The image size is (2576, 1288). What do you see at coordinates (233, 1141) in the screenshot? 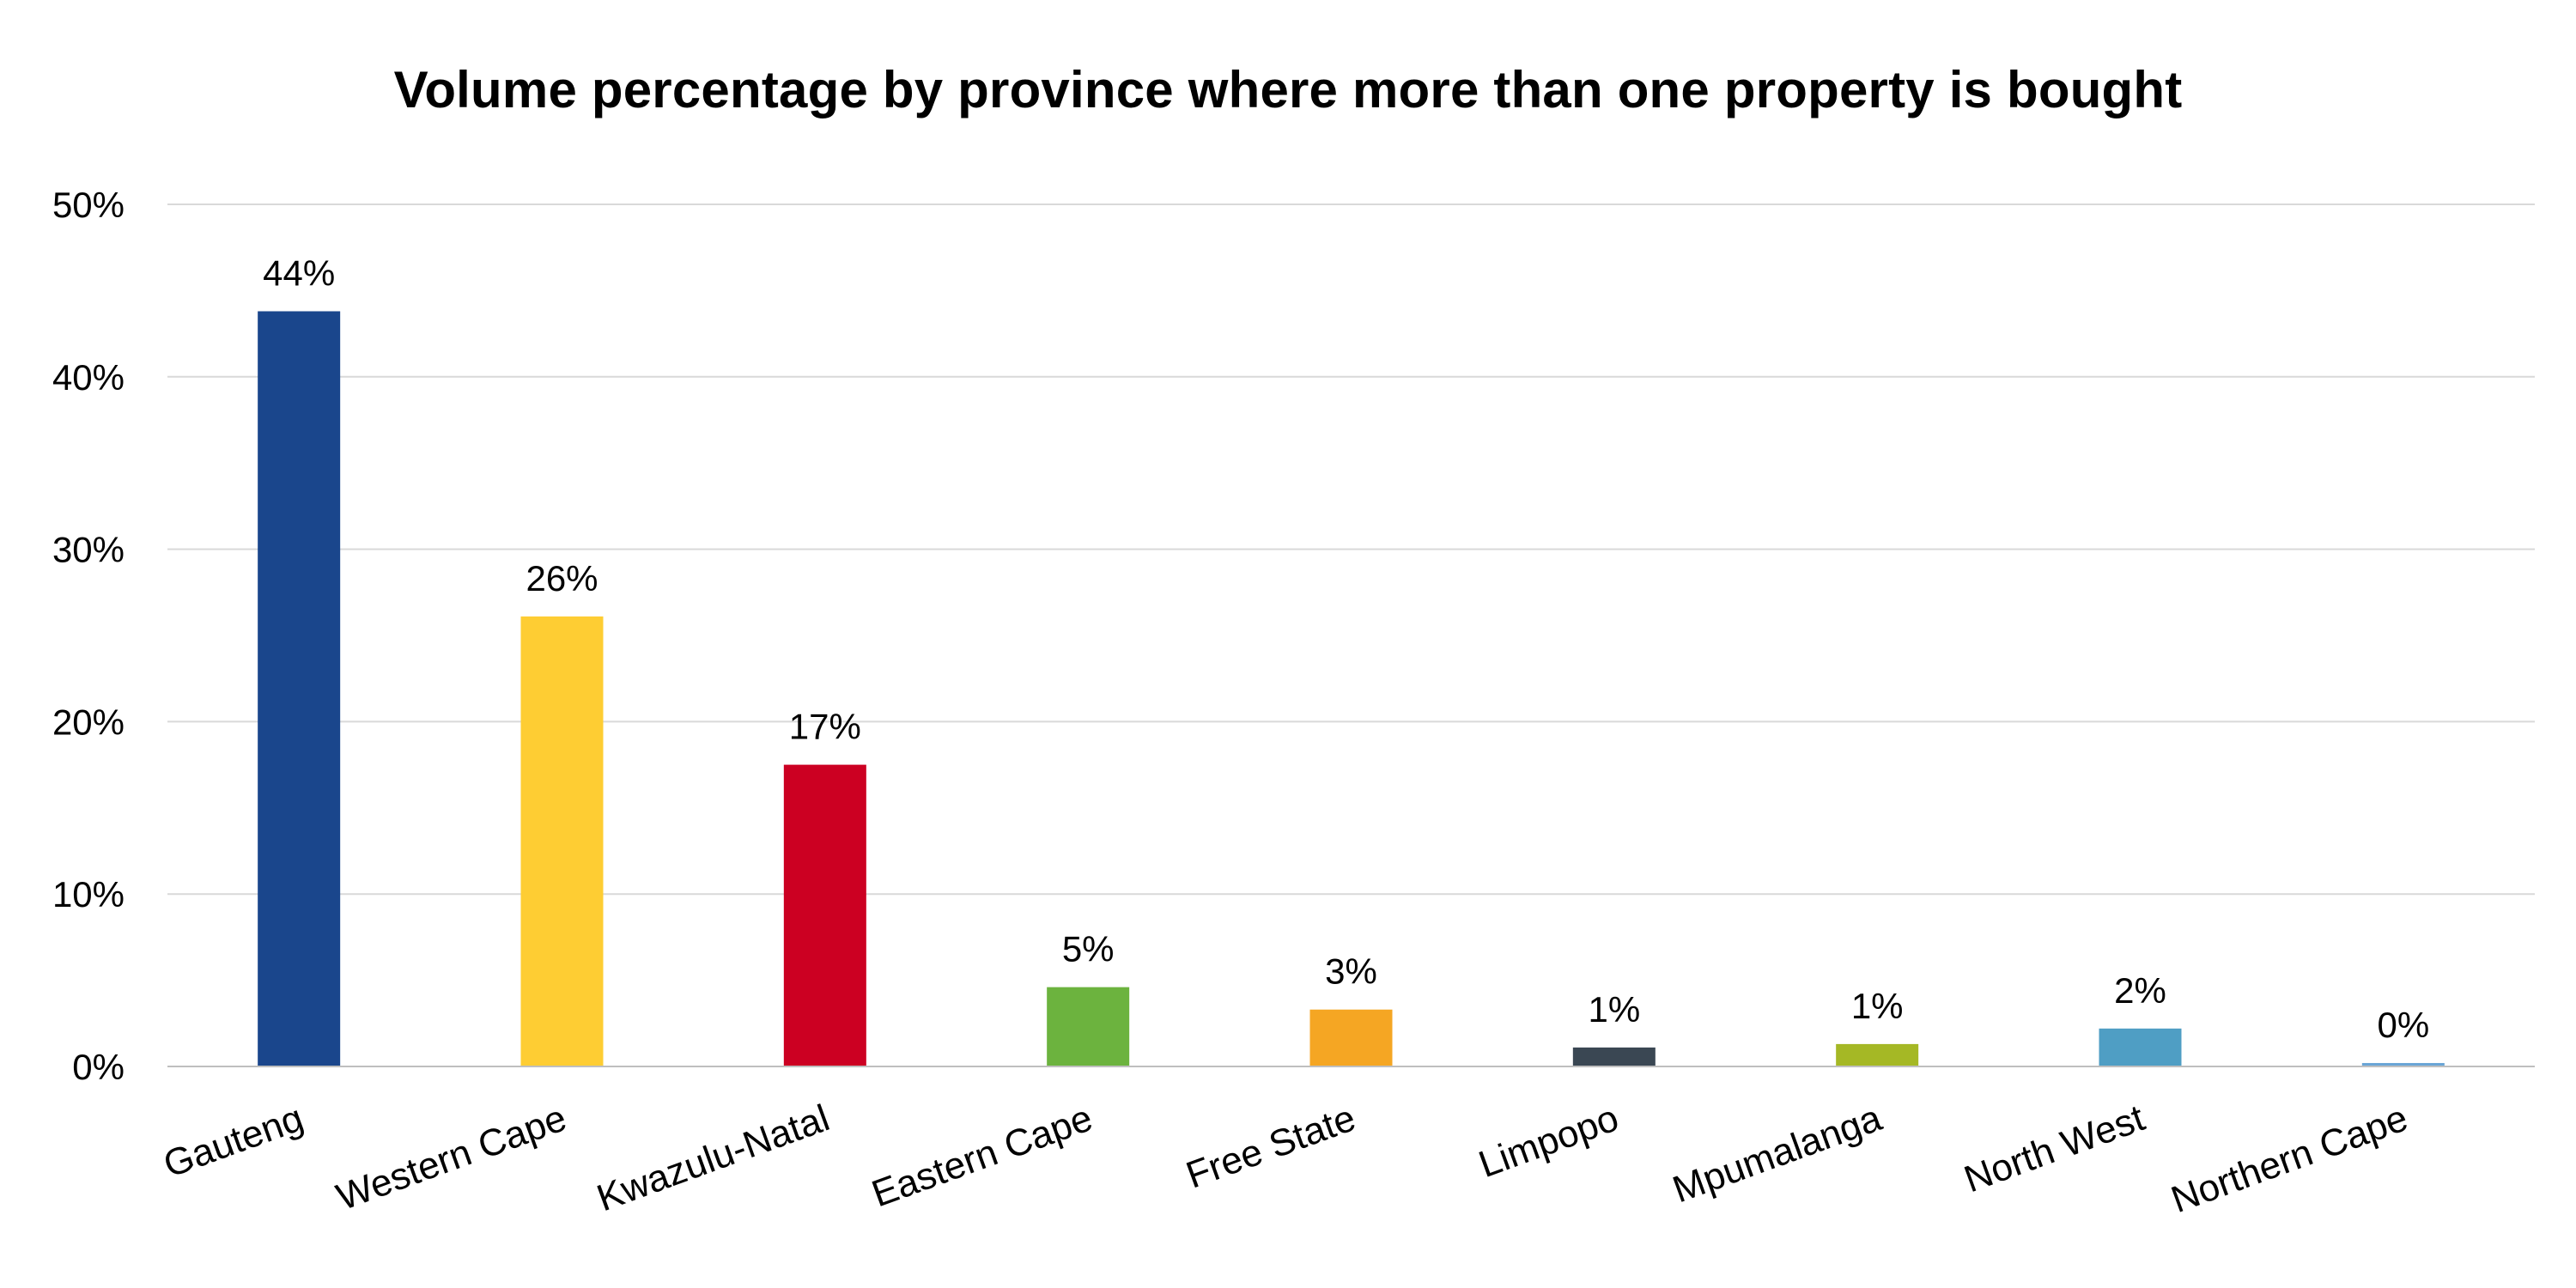
I see `x-tick-label: Gauteng` at bounding box center [233, 1141].